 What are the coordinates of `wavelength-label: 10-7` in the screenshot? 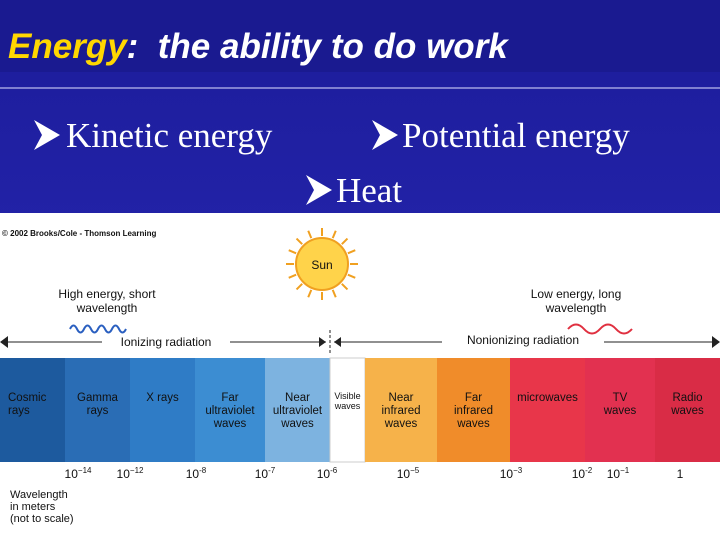 It's located at (265, 473).